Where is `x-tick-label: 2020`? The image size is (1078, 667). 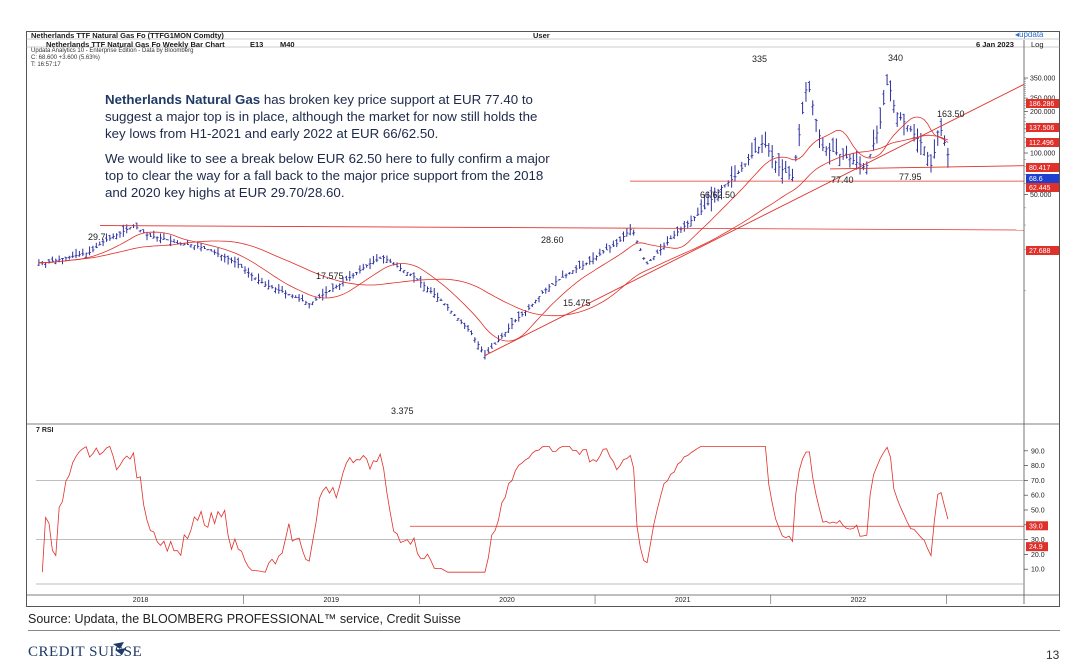
x-tick-label: 2020 is located at coordinates (507, 600).